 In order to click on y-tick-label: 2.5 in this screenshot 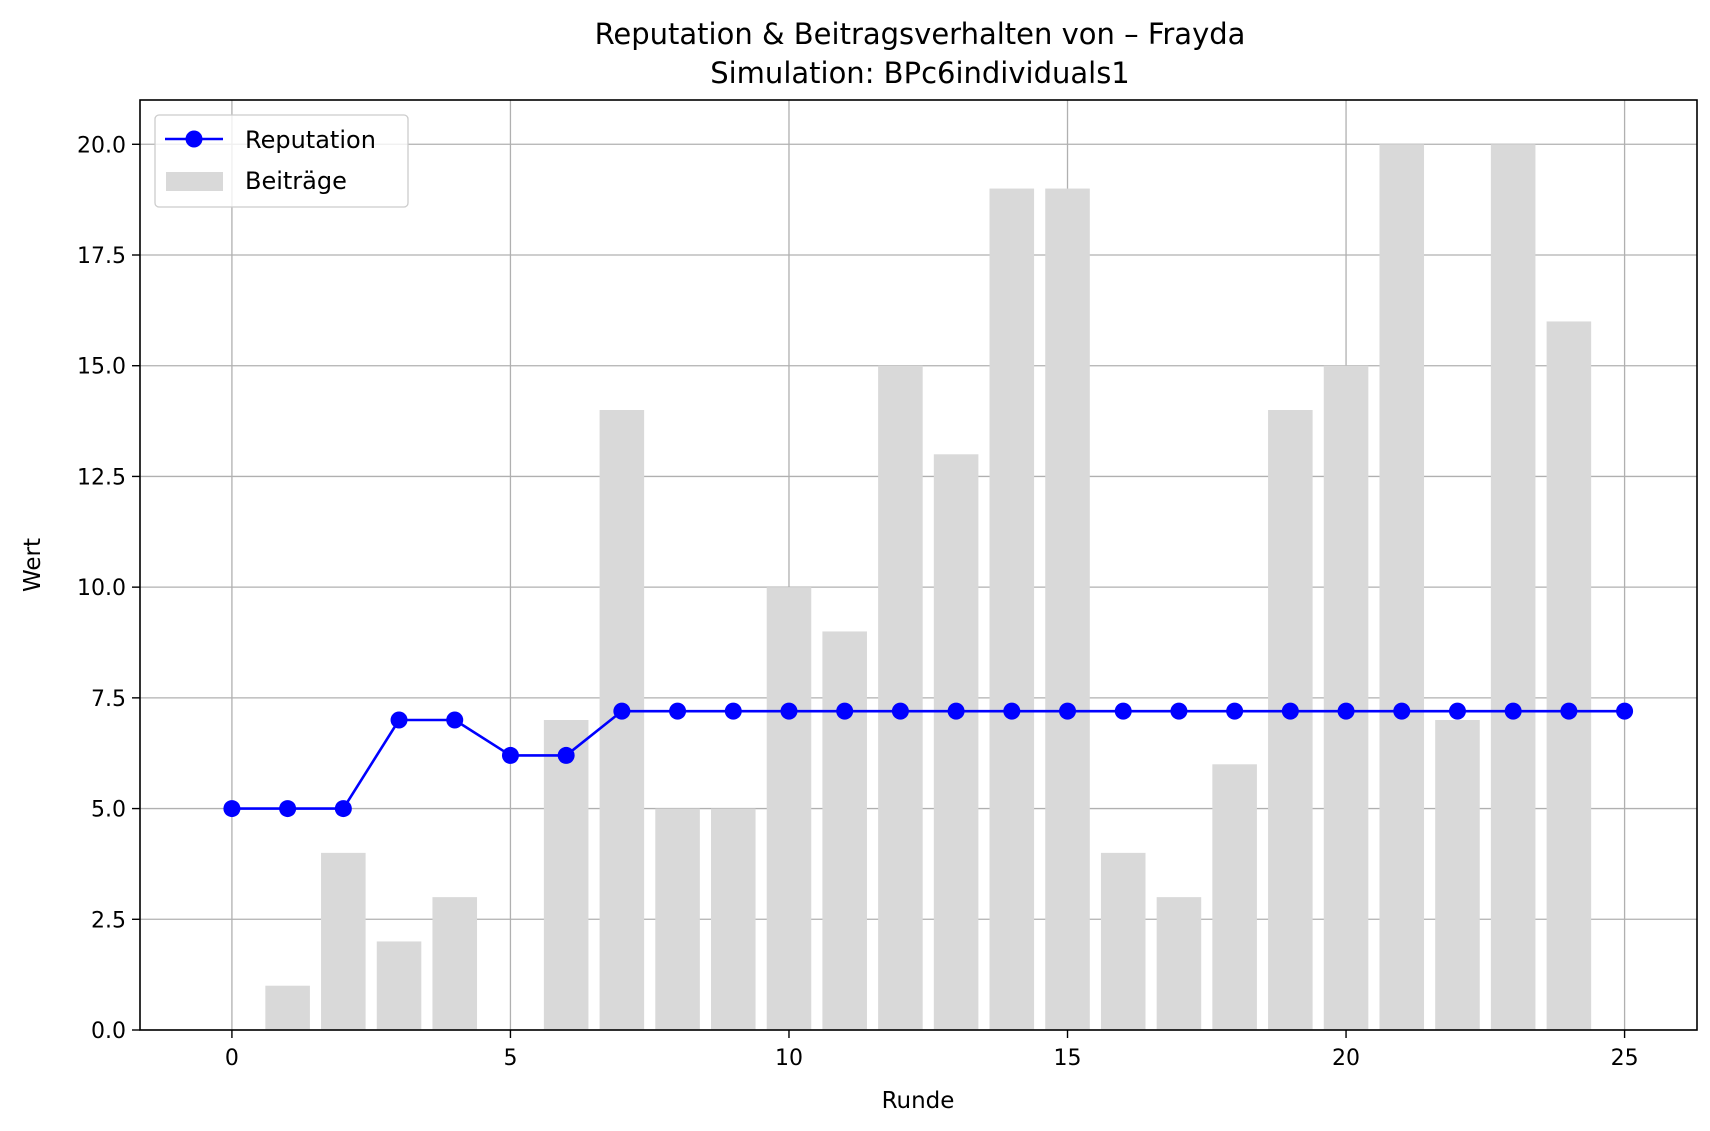, I will do `click(108, 920)`.